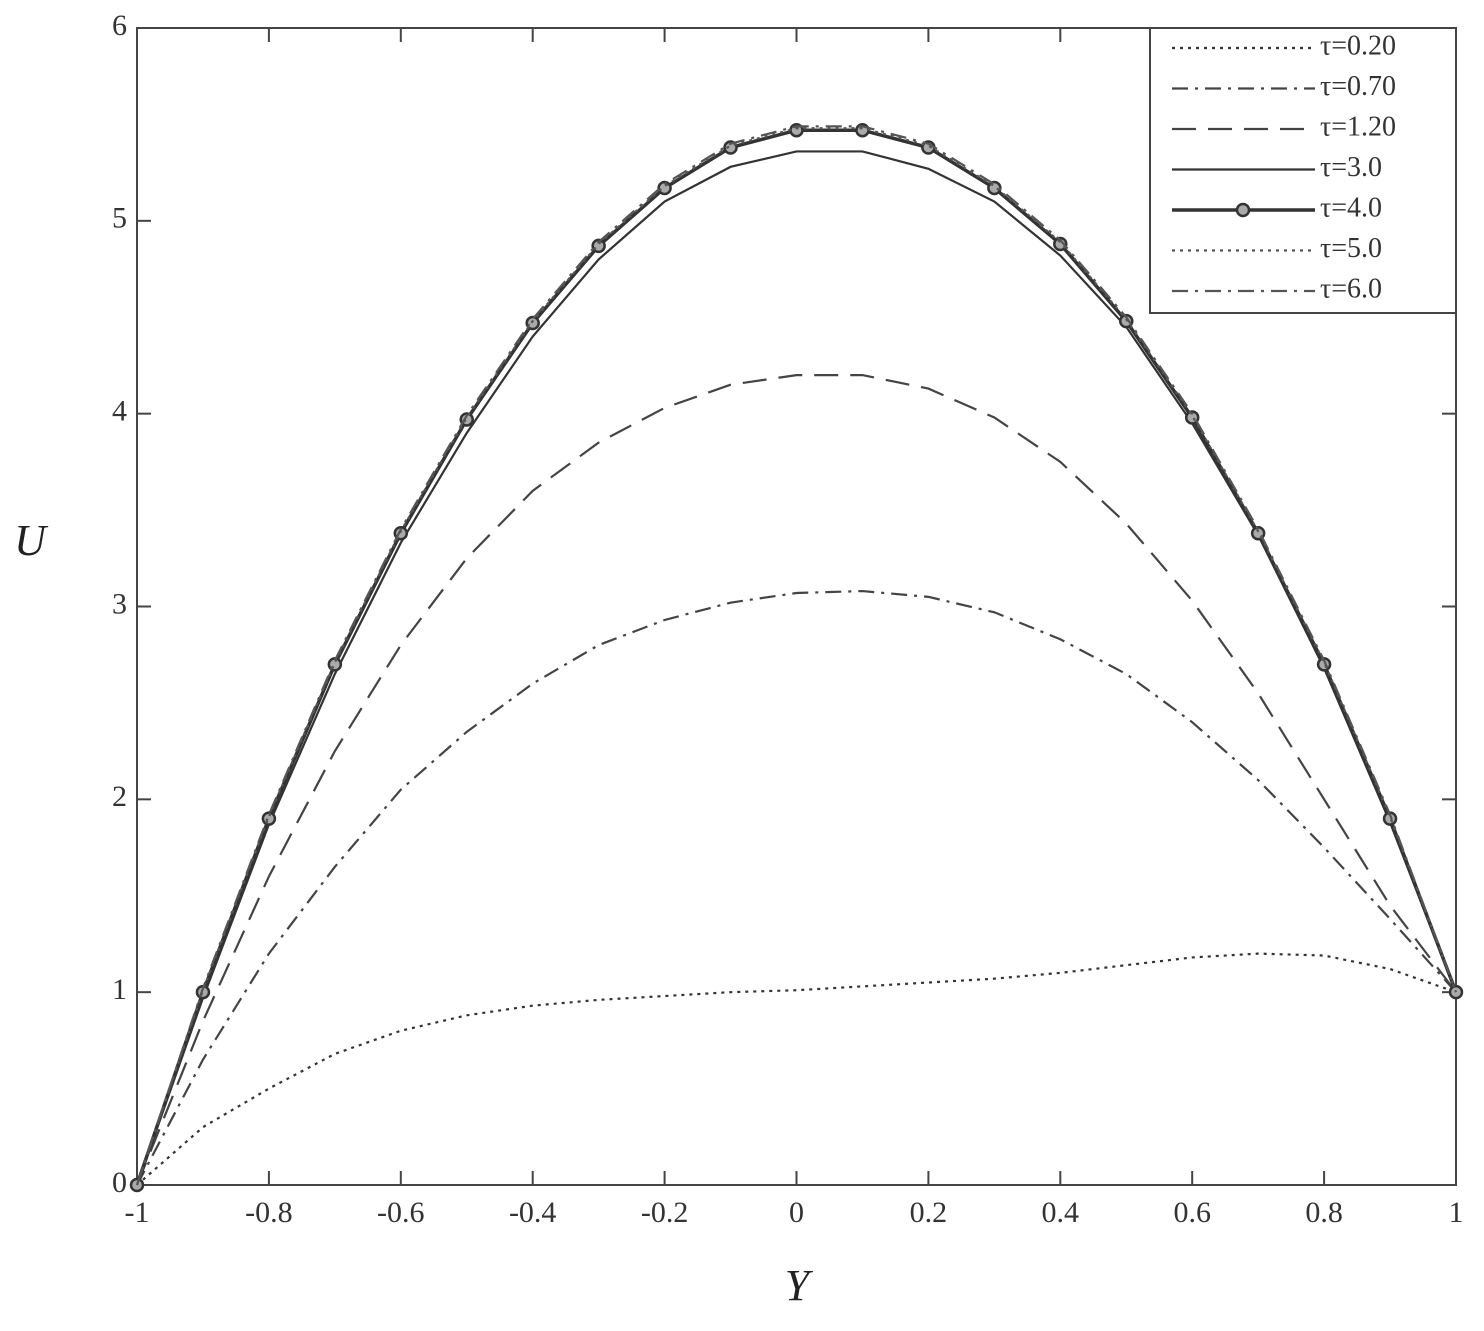 The width and height of the screenshot is (1484, 1331). I want to click on x-tick-label: -0.8, so click(269, 1212).